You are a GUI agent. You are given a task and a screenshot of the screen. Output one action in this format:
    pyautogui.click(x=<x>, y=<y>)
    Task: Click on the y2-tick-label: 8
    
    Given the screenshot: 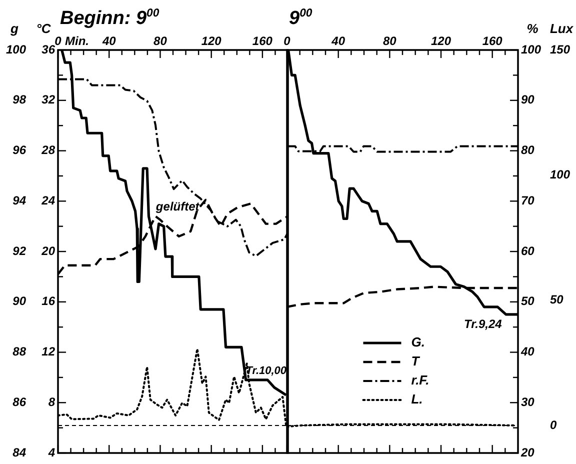 What is the action you would take?
    pyautogui.click(x=52, y=401)
    